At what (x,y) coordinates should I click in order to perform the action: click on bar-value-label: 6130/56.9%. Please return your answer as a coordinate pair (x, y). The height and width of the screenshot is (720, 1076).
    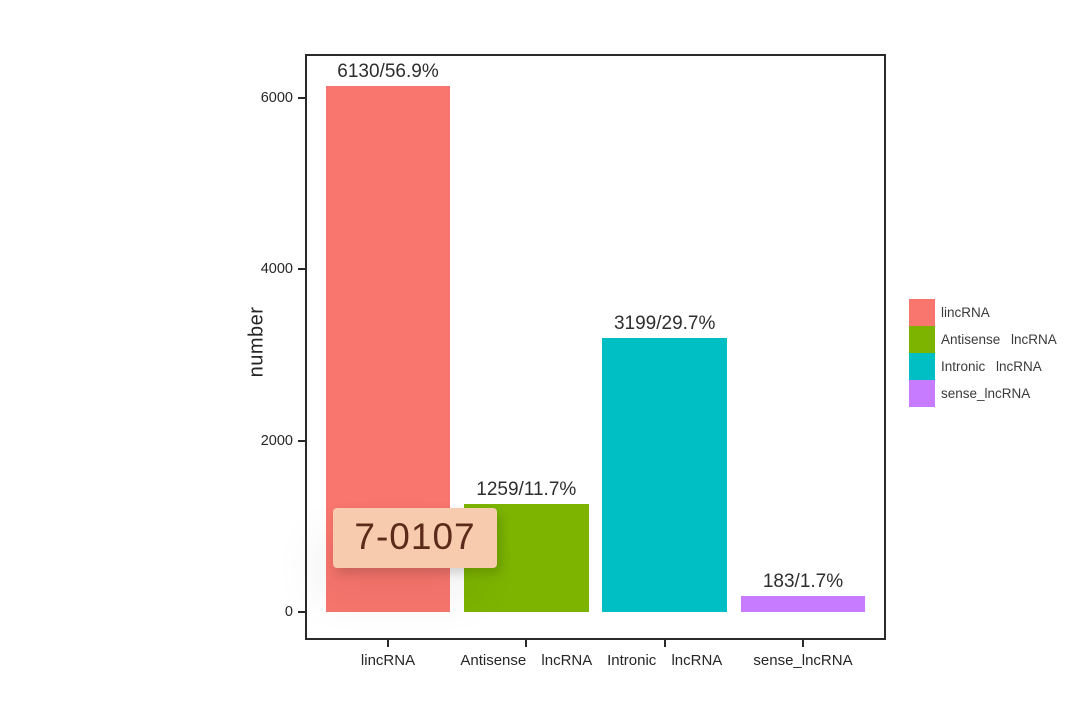
    Looking at the image, I should click on (388, 72).